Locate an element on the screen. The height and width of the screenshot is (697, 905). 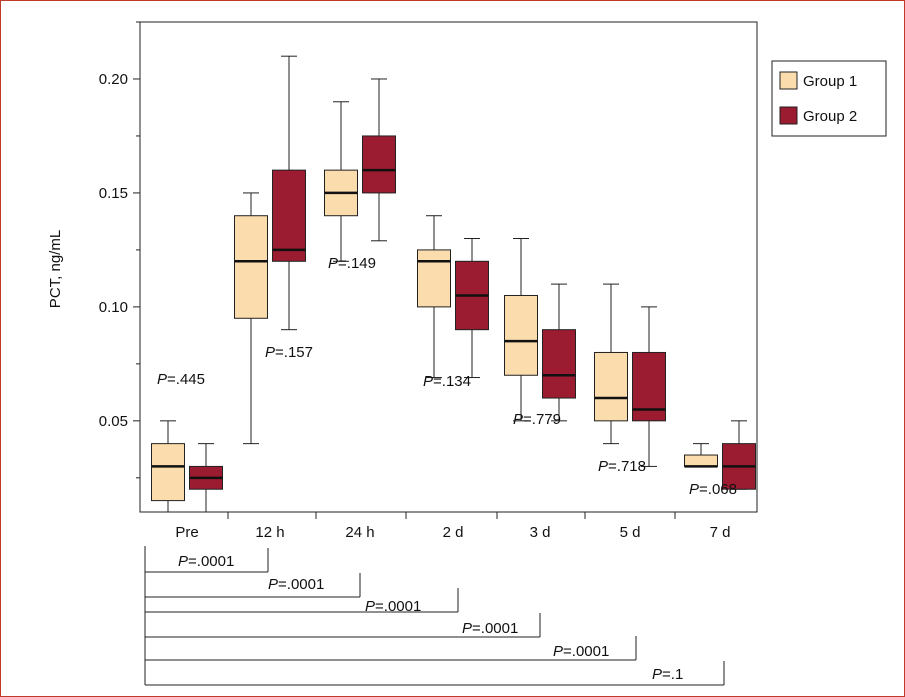
x-tick-label: 24 h is located at coordinates (359, 532).